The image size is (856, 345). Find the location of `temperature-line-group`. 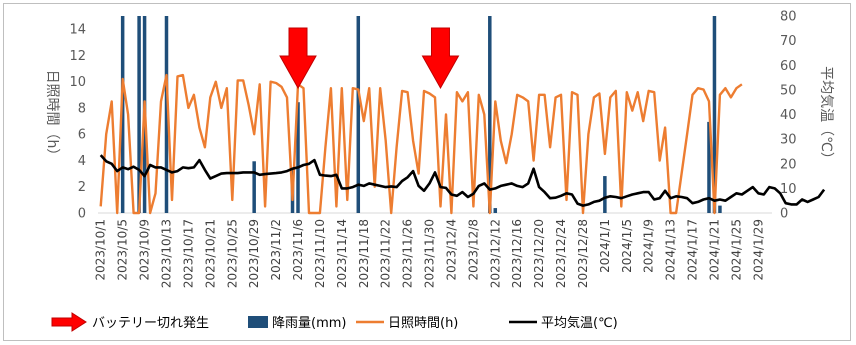

temperature-line-group is located at coordinates (462, 180).